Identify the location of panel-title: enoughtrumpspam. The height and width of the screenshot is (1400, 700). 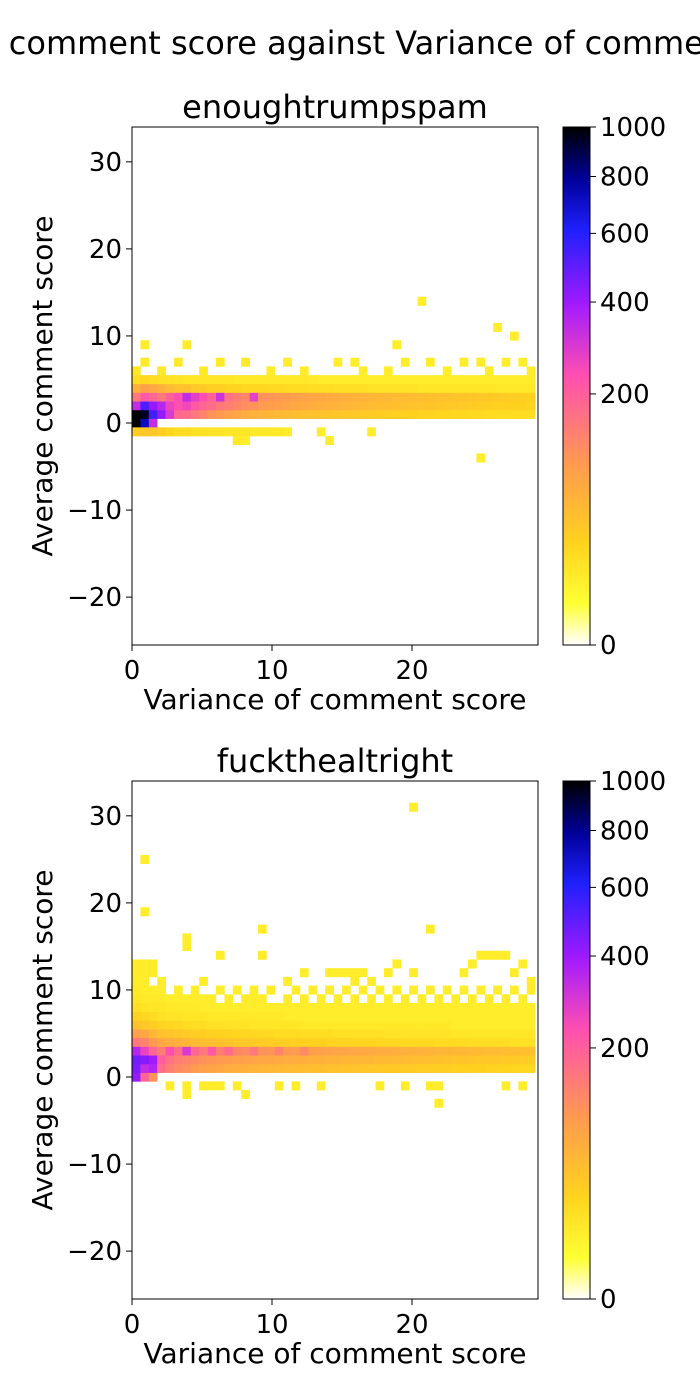
(335, 107).